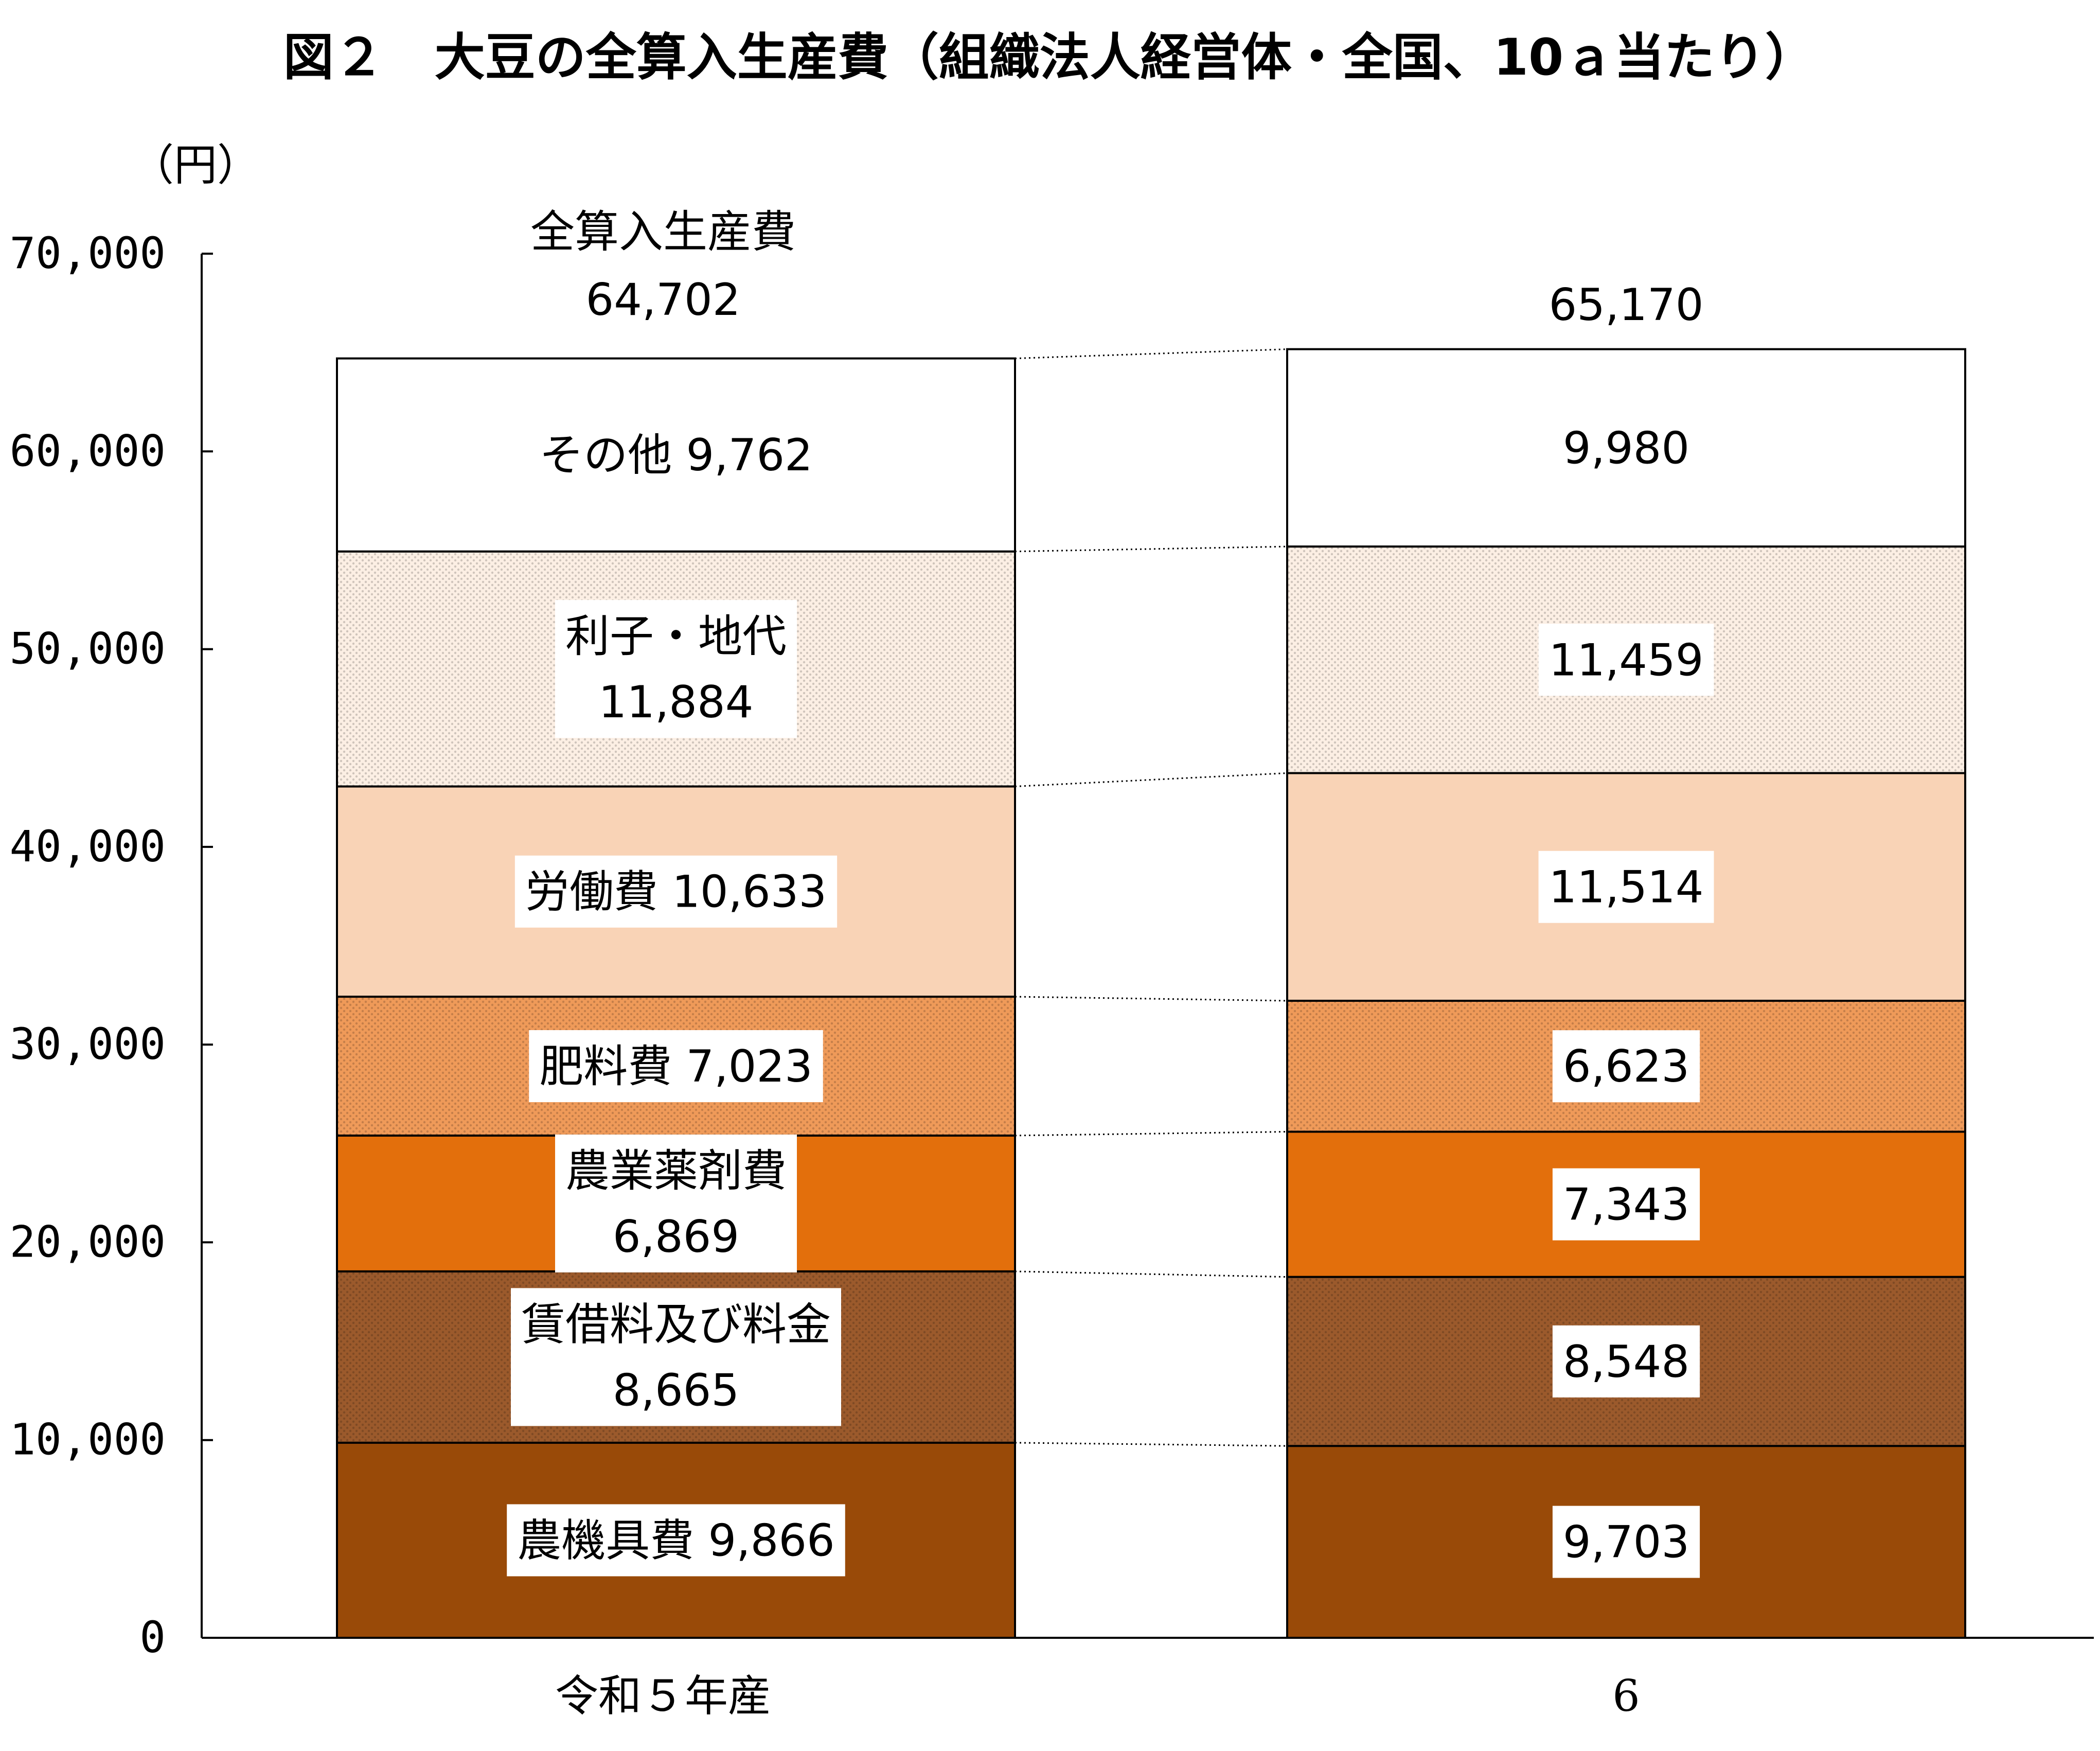 This screenshot has height=1751, width=2100. I want to click on segment-label: 11,514, so click(1626, 887).